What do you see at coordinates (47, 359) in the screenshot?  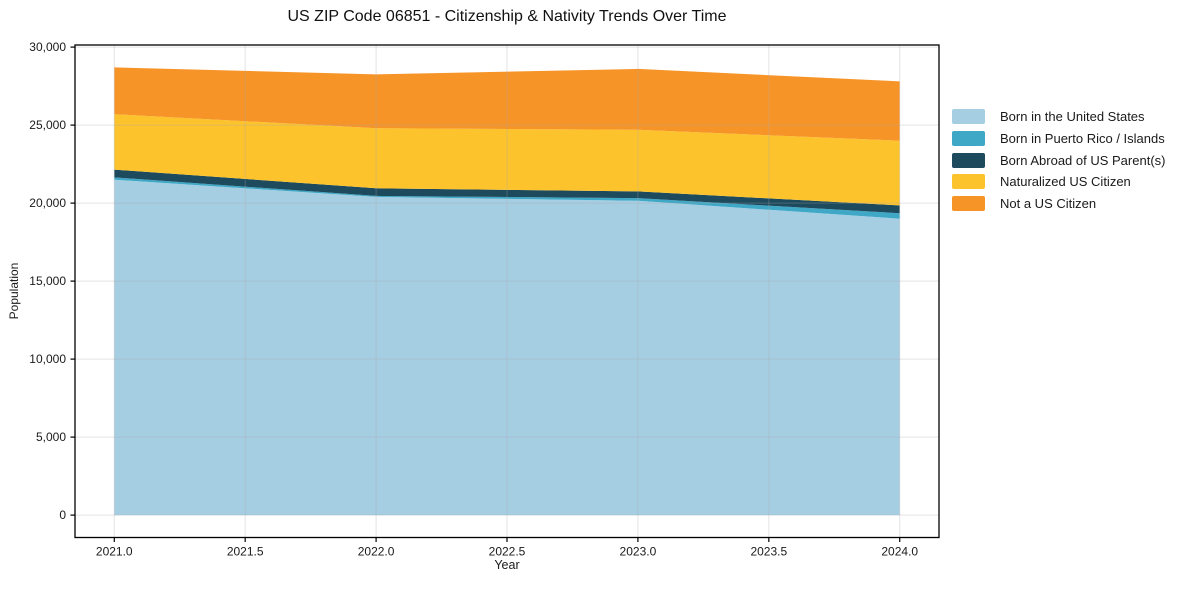 I see `y-tick-label: 10,000` at bounding box center [47, 359].